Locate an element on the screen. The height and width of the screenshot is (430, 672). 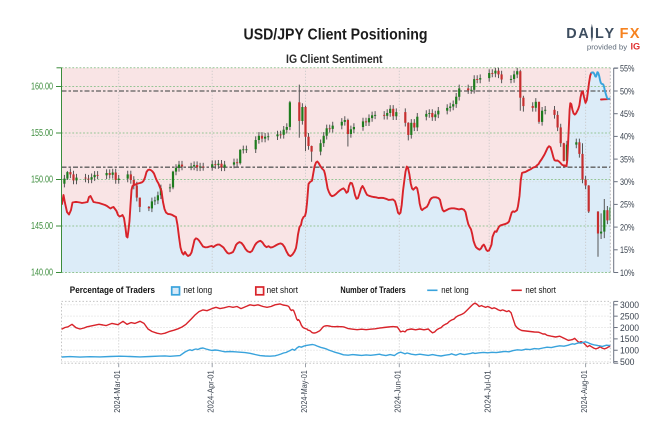
svg-text: A is located at coordinates (583, 34).